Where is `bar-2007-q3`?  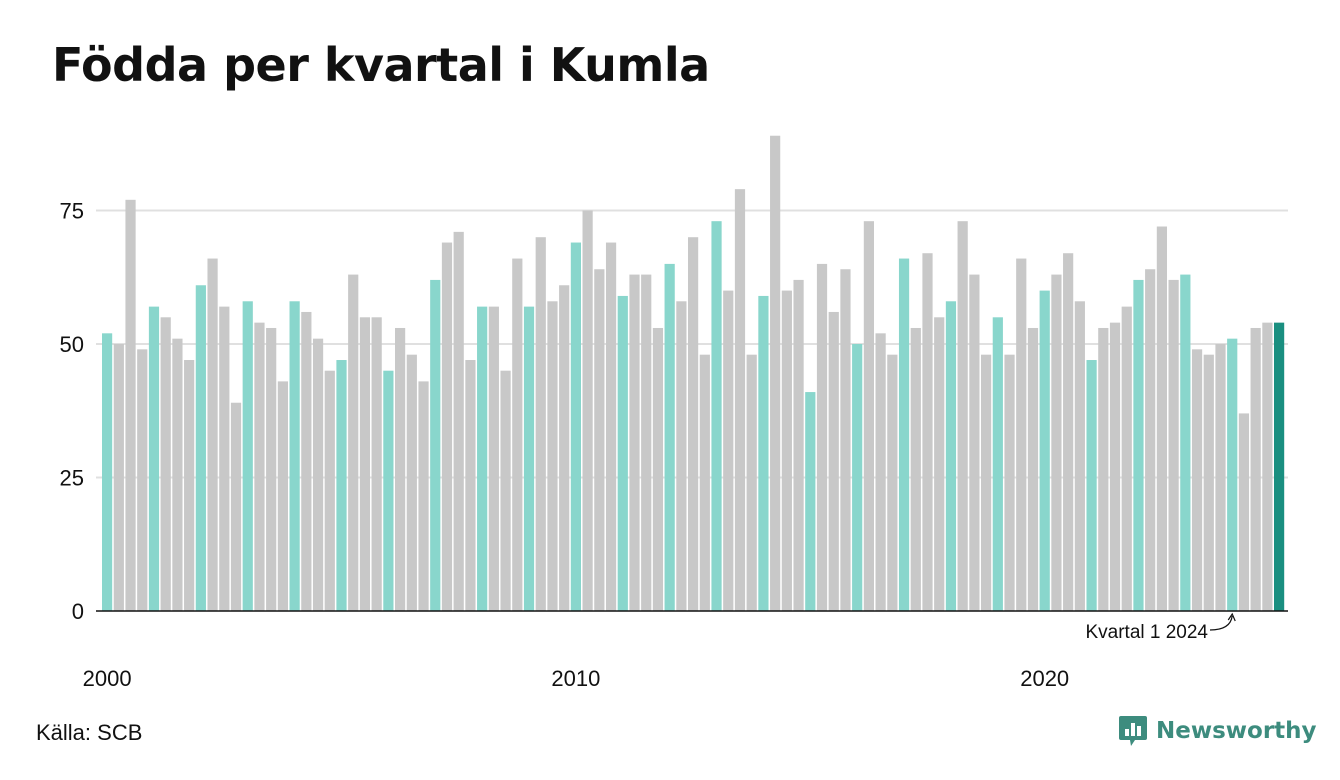 bar-2007-q3 is located at coordinates (458, 421).